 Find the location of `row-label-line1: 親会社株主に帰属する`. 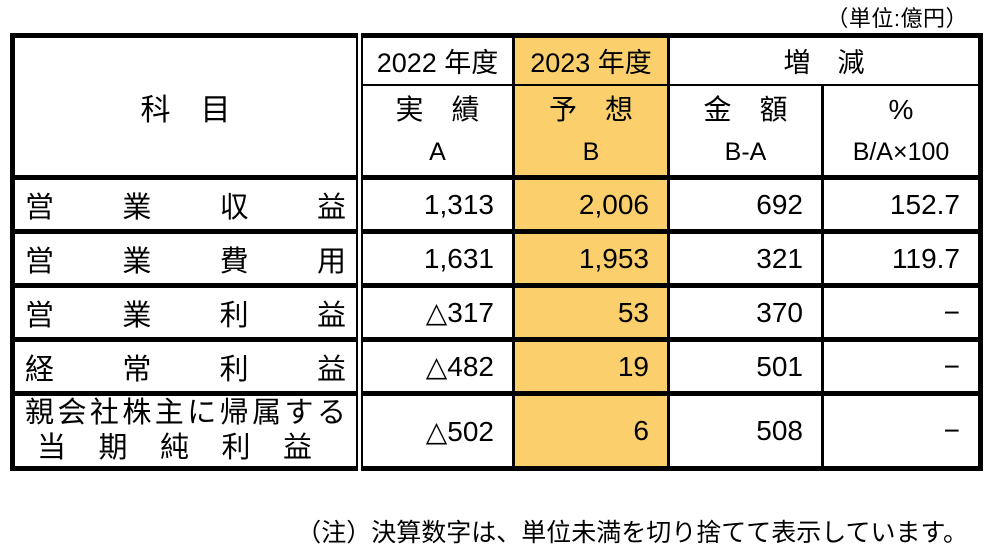

row-label-line1: 親会社株主に帰属する is located at coordinates (185, 413).